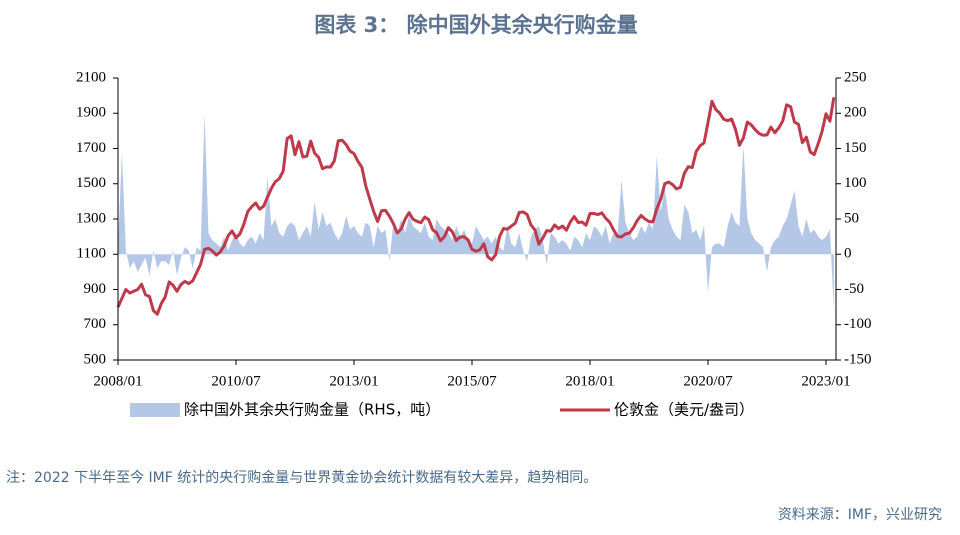 The width and height of the screenshot is (960, 535). I want to click on y-tick-label: 1700, so click(91, 148).